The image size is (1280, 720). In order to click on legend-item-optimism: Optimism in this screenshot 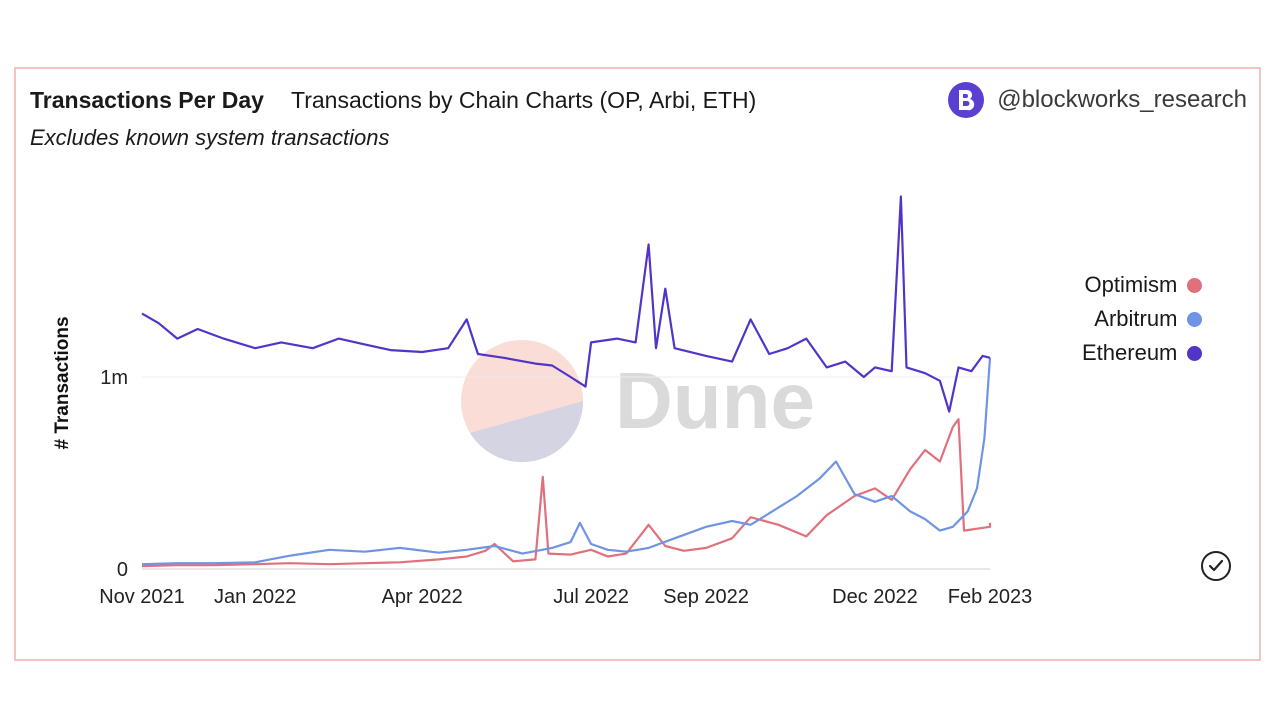, I will do `click(1142, 285)`.